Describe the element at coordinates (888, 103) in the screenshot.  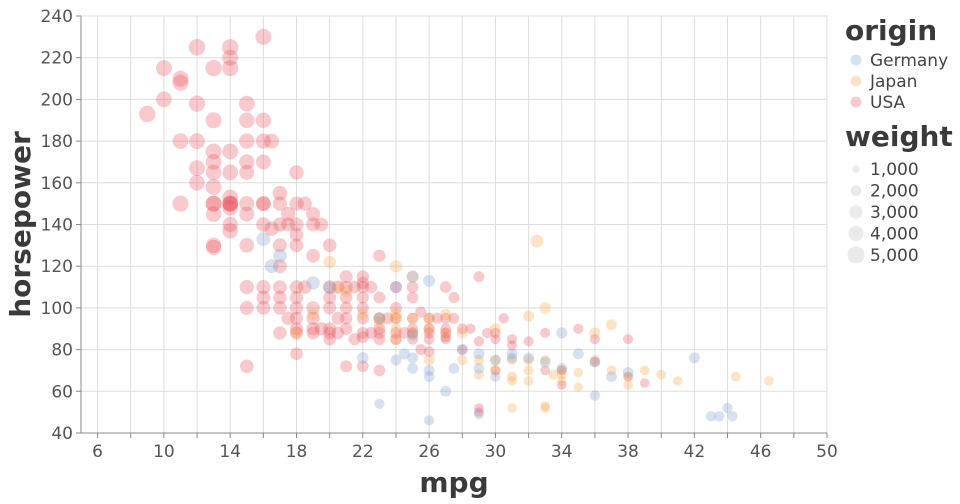
I see `legend-label-usa: USA` at that location.